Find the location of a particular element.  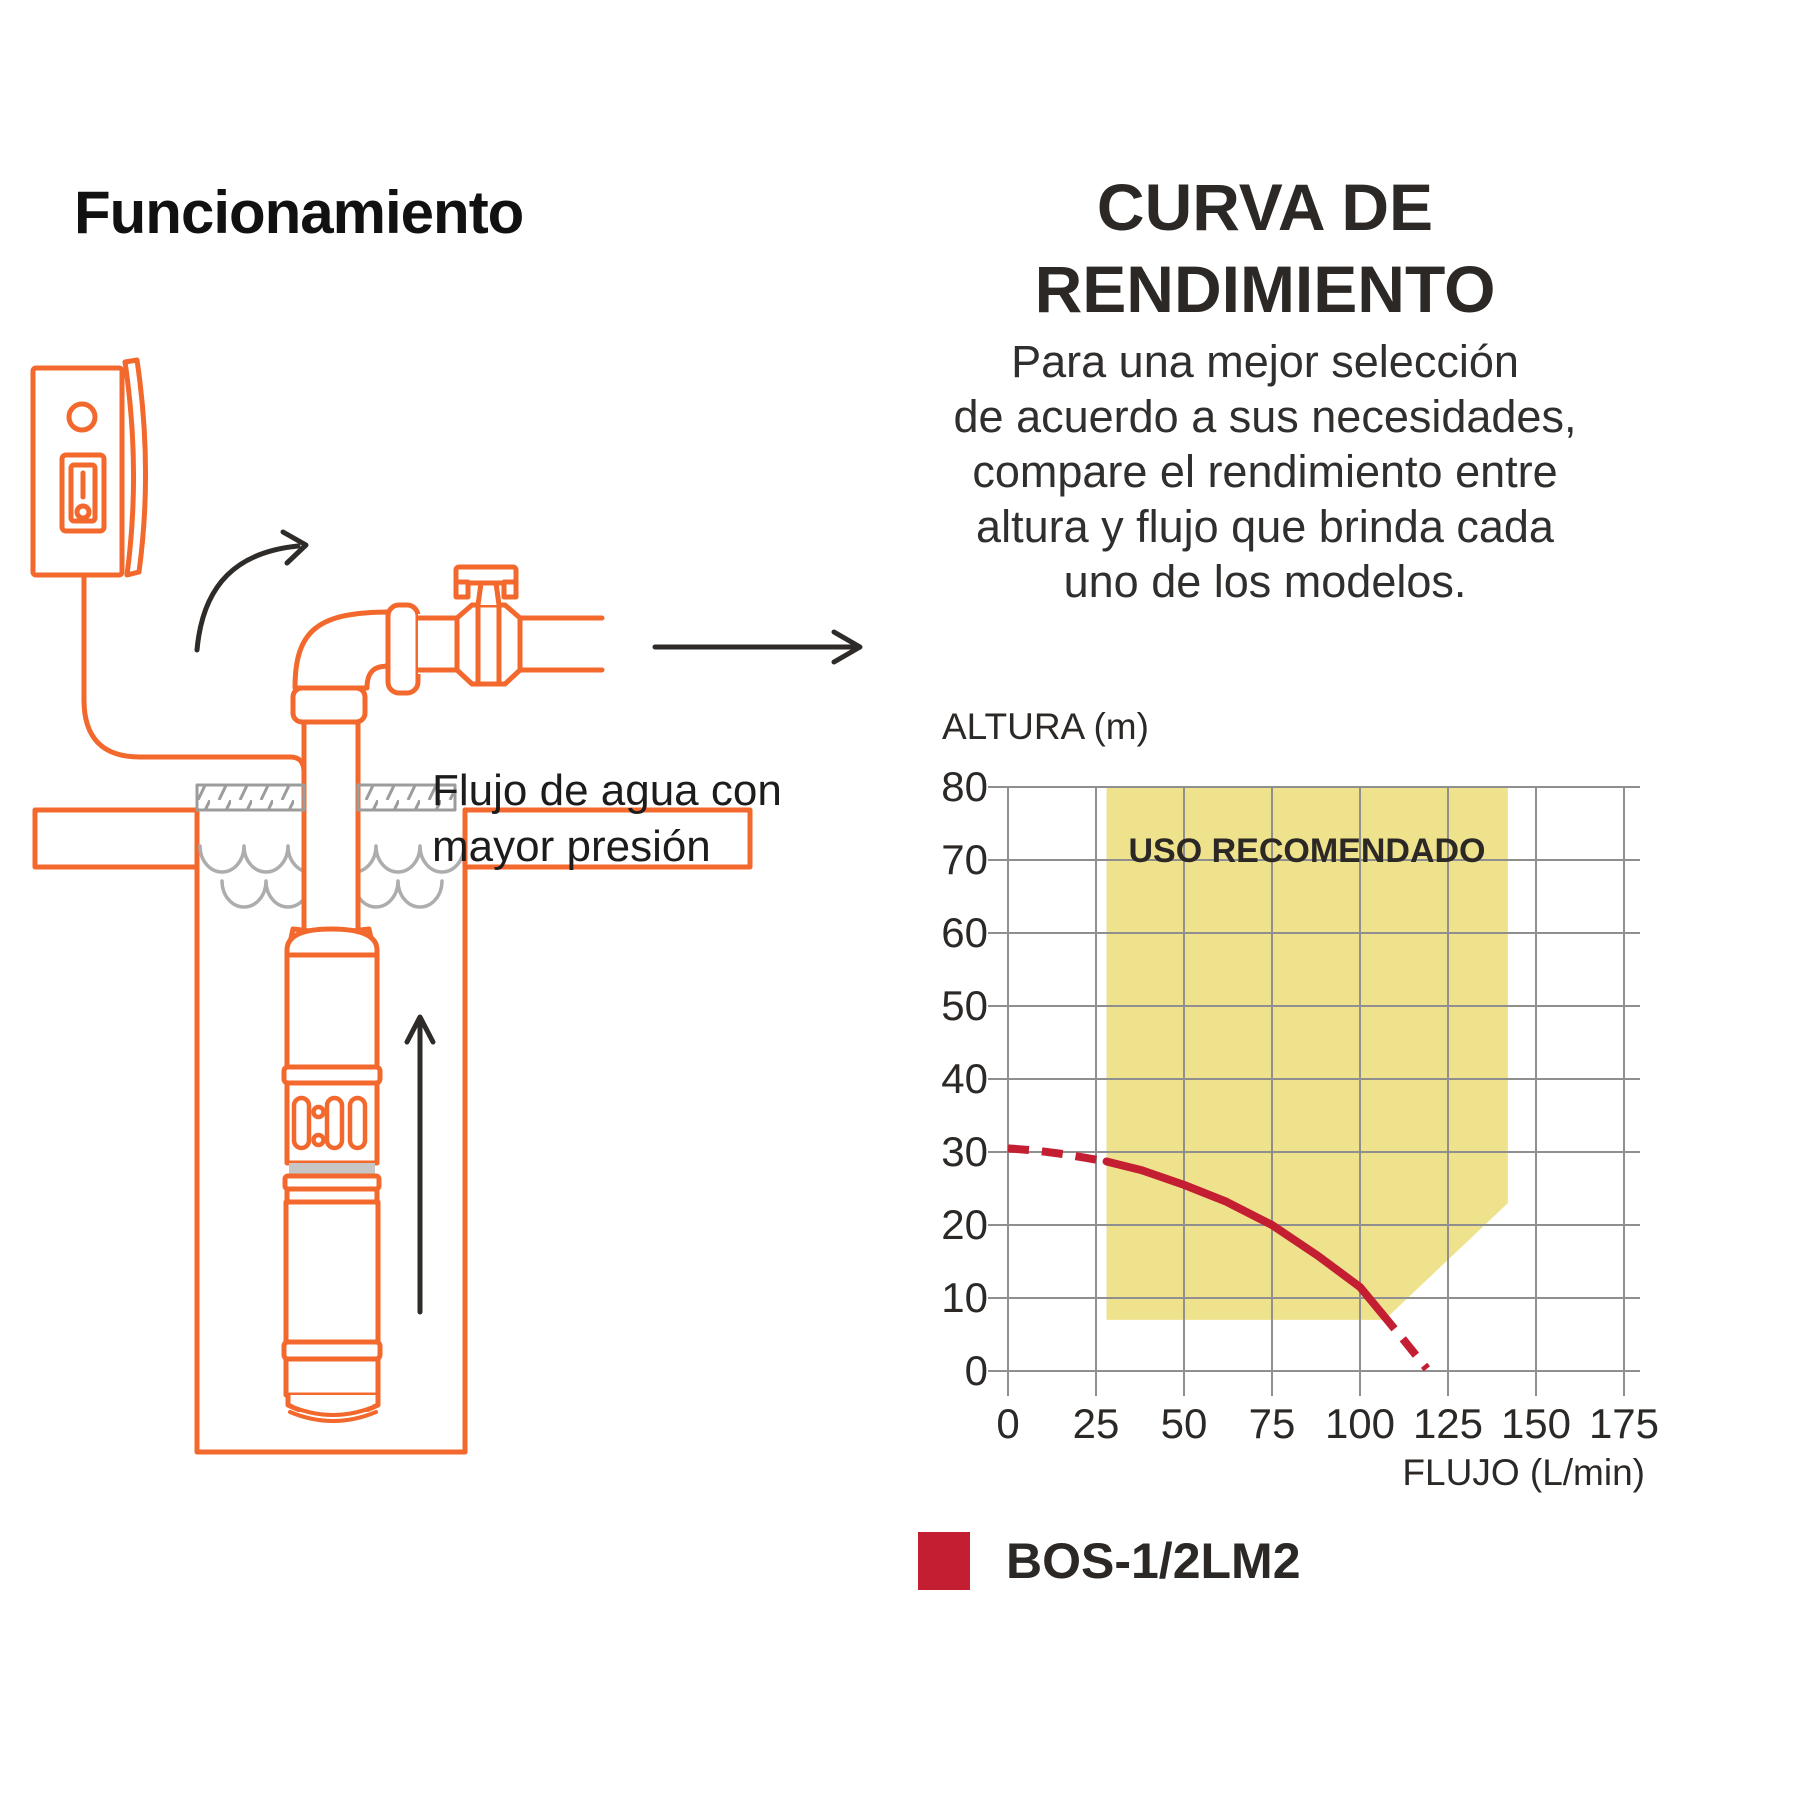

well-walls is located at coordinates (331, 1131).